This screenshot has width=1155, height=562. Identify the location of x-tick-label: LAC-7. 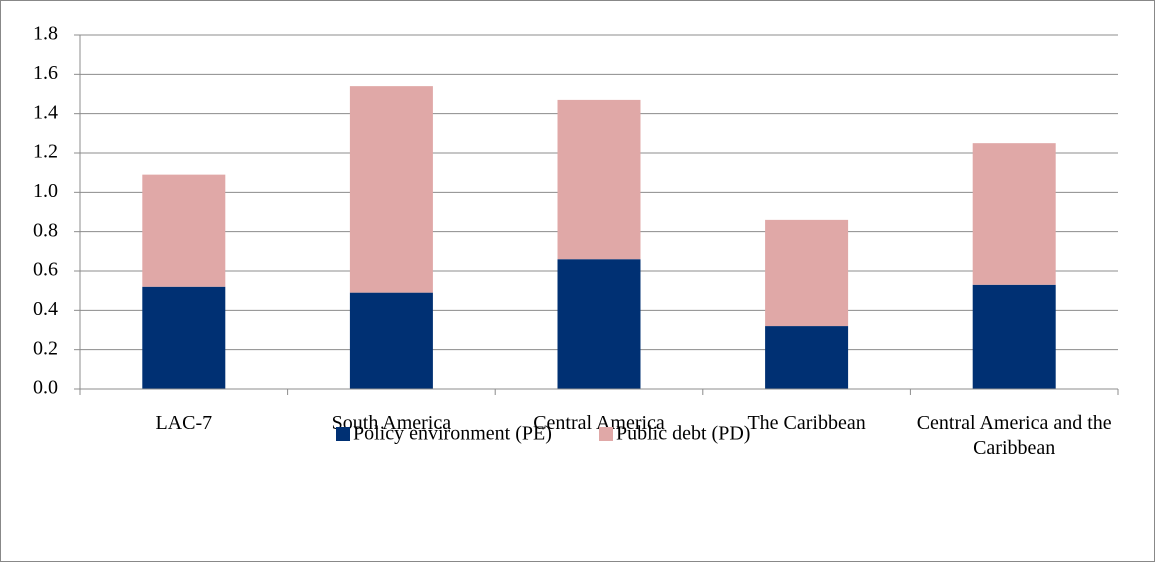
(184, 423).